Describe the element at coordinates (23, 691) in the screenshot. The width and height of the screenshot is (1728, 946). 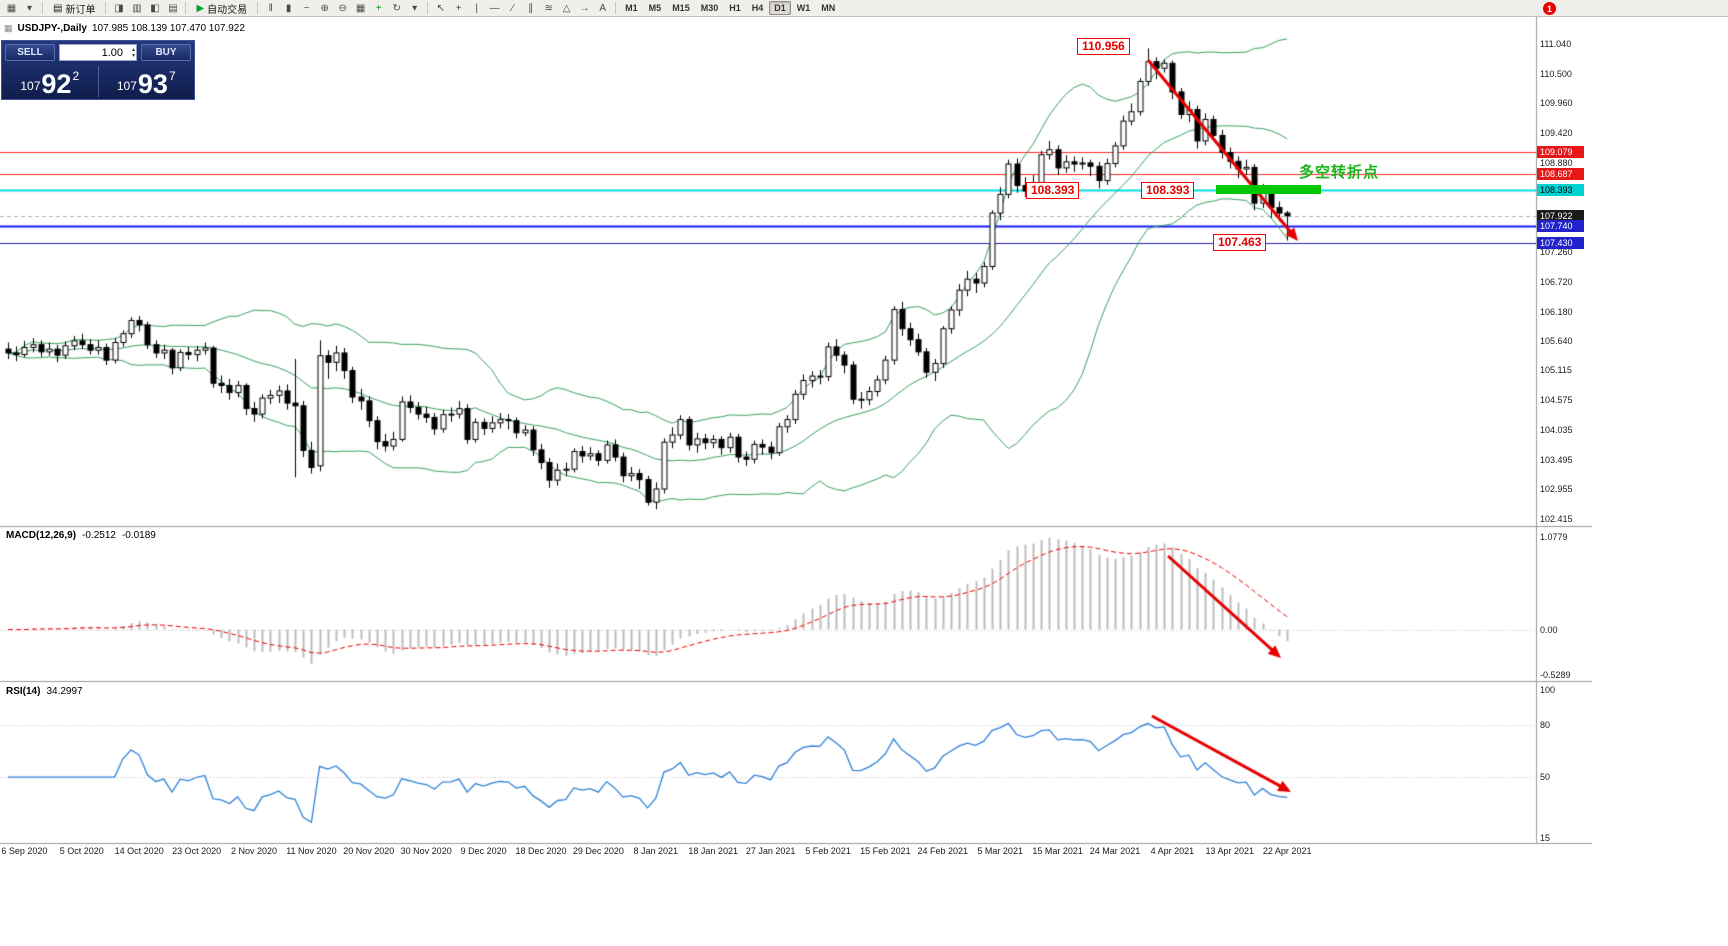
I see `rsi-name: RSI(14)` at that location.